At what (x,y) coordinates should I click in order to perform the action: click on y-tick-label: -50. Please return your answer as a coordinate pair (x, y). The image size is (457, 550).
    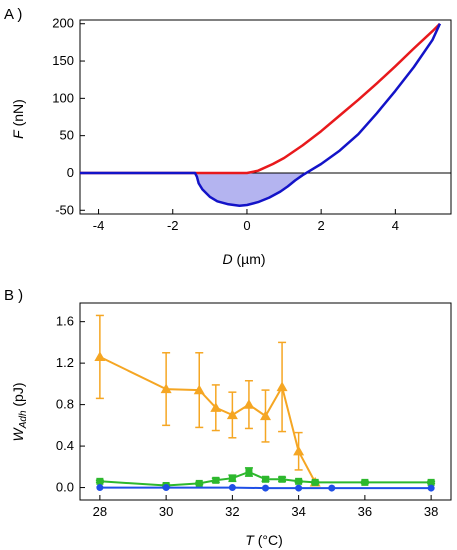
    Looking at the image, I should click on (64, 209).